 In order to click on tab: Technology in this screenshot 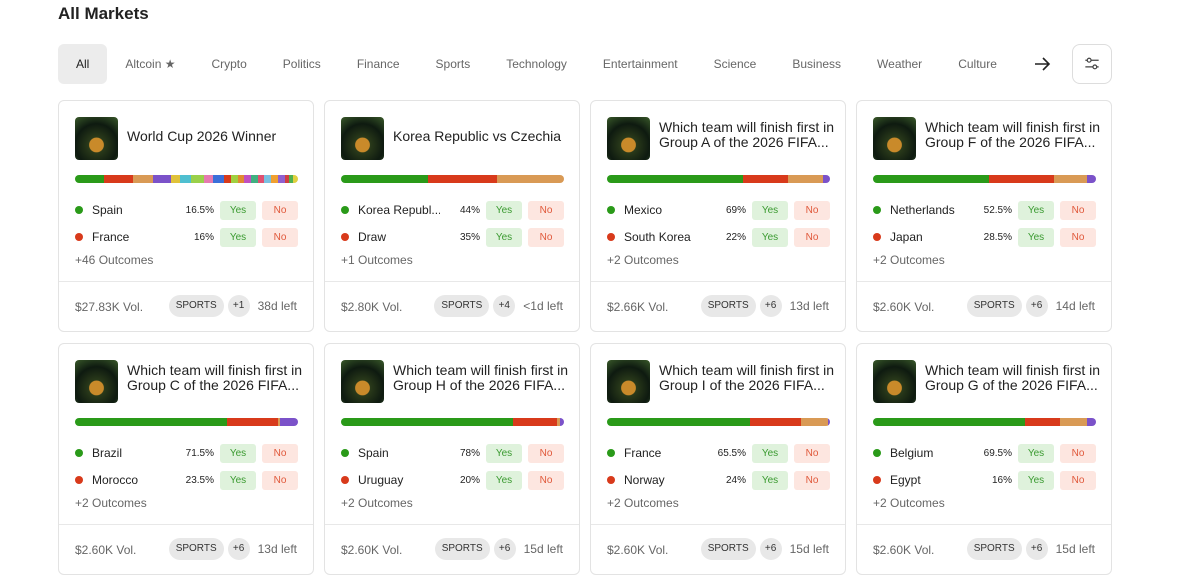, I will do `click(536, 64)`.